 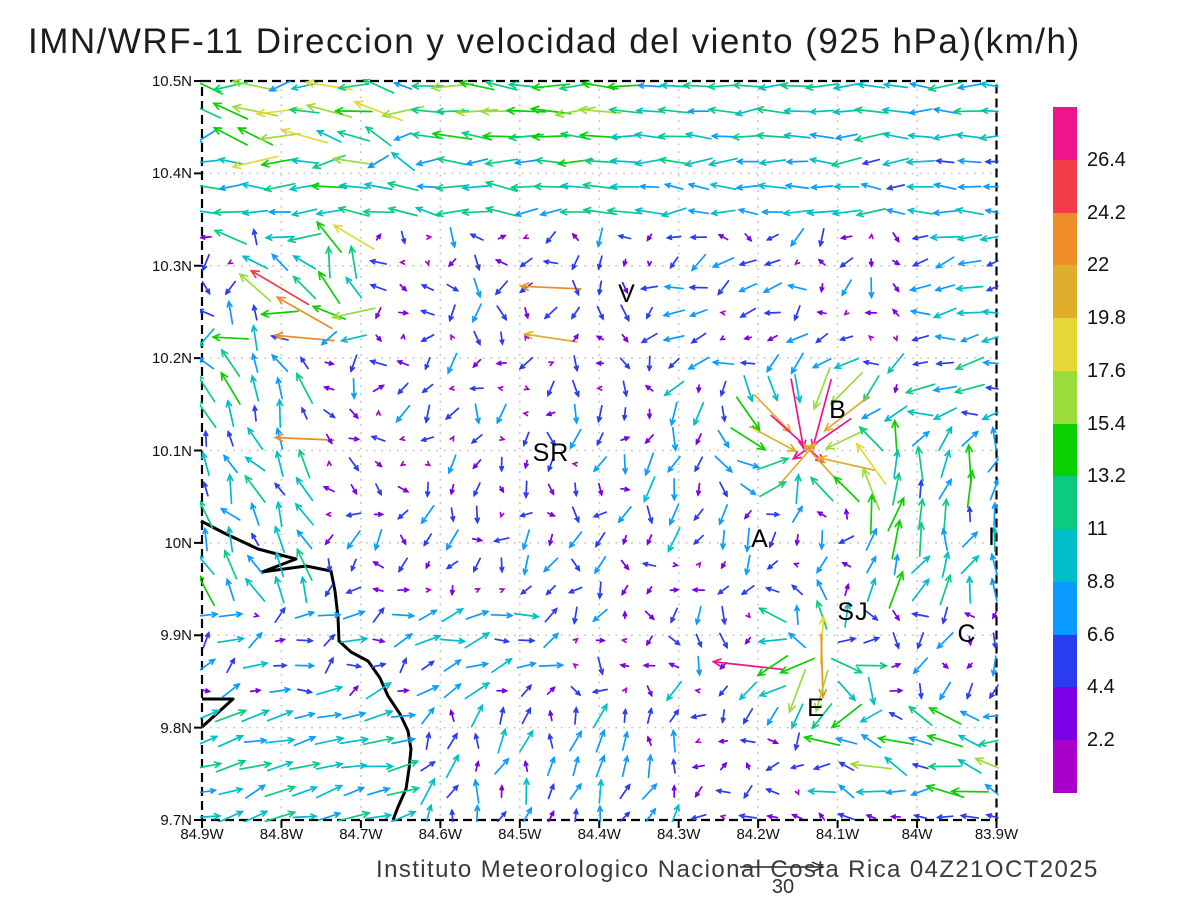 I want to click on colorbar-label: 8.8, so click(x=1101, y=581).